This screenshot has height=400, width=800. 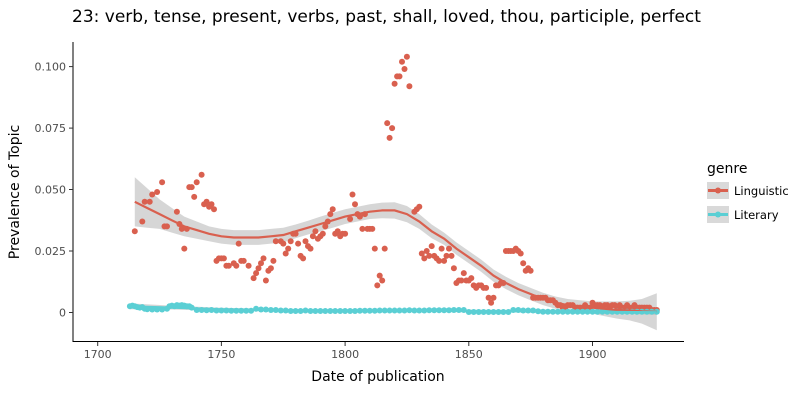 I want to click on legend: genre Linguistic Literary, so click(x=748, y=192).